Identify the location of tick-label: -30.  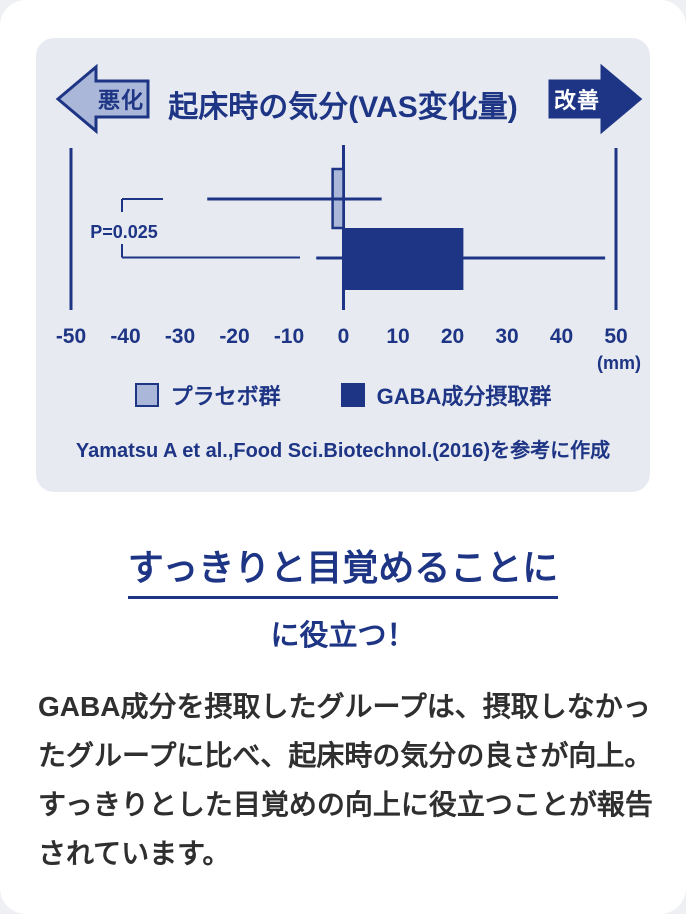
(180, 336).